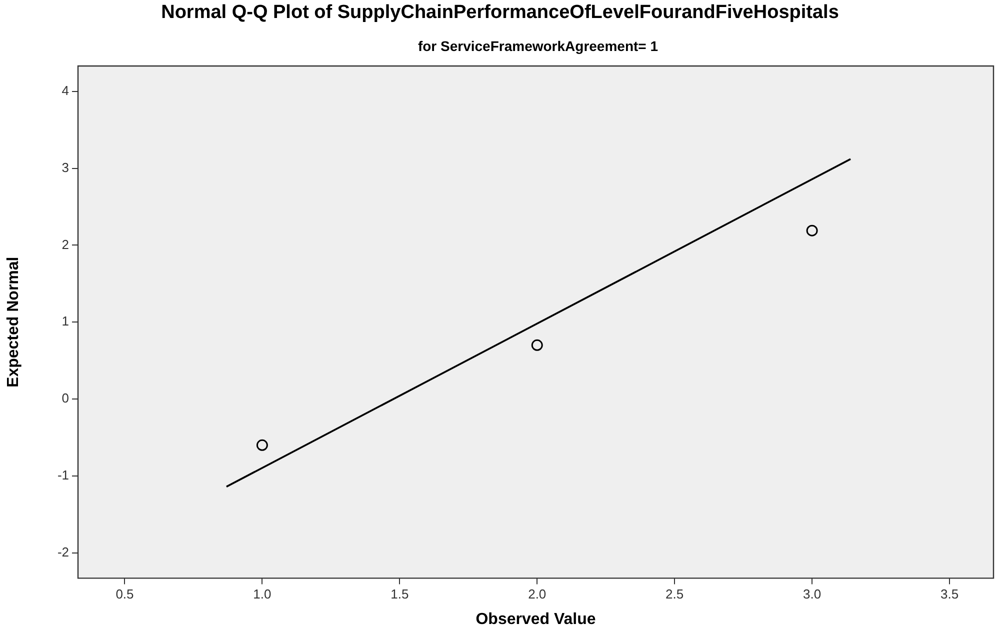  What do you see at coordinates (262, 594) in the screenshot?
I see `x-tick-label: 1.0` at bounding box center [262, 594].